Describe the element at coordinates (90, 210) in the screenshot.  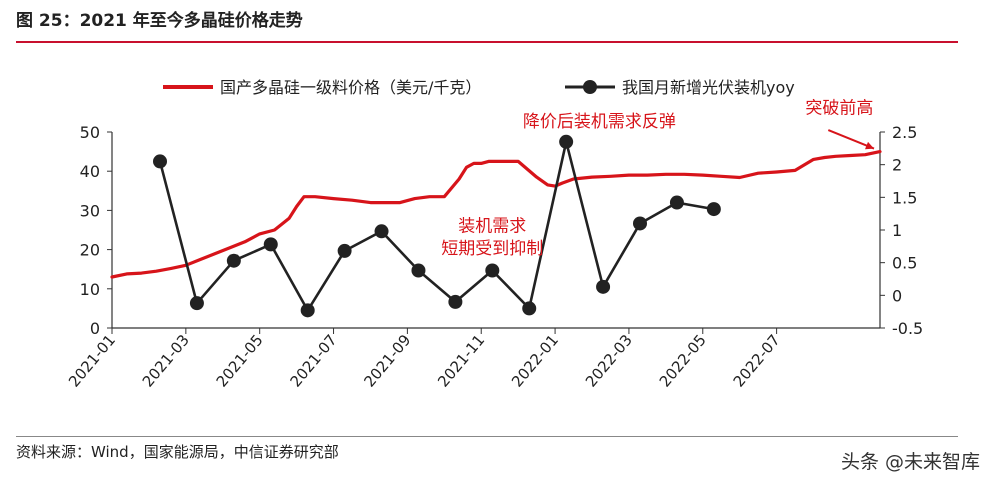
I see `y-left-tick-label: 30` at that location.